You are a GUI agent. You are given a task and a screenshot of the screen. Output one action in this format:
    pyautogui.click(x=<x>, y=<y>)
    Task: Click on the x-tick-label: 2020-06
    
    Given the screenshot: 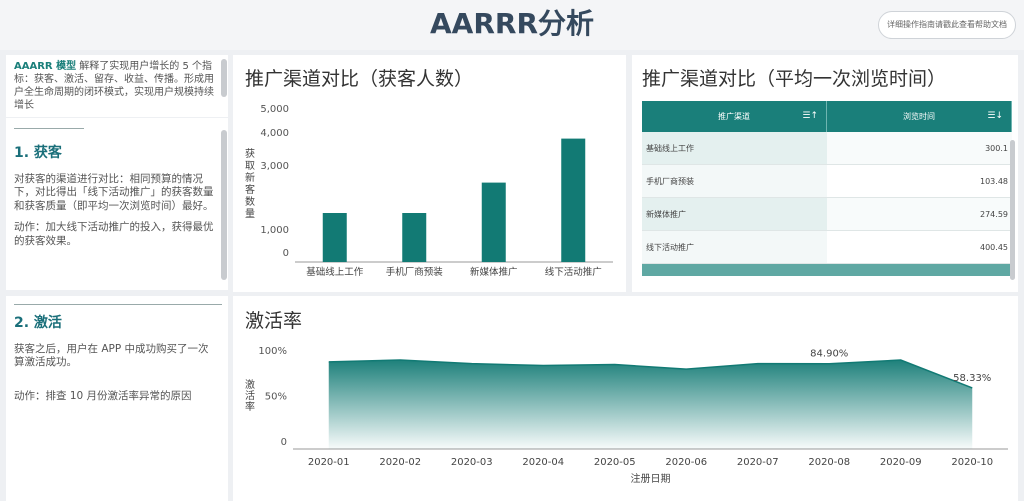 What is the action you would take?
    pyautogui.click(x=686, y=462)
    